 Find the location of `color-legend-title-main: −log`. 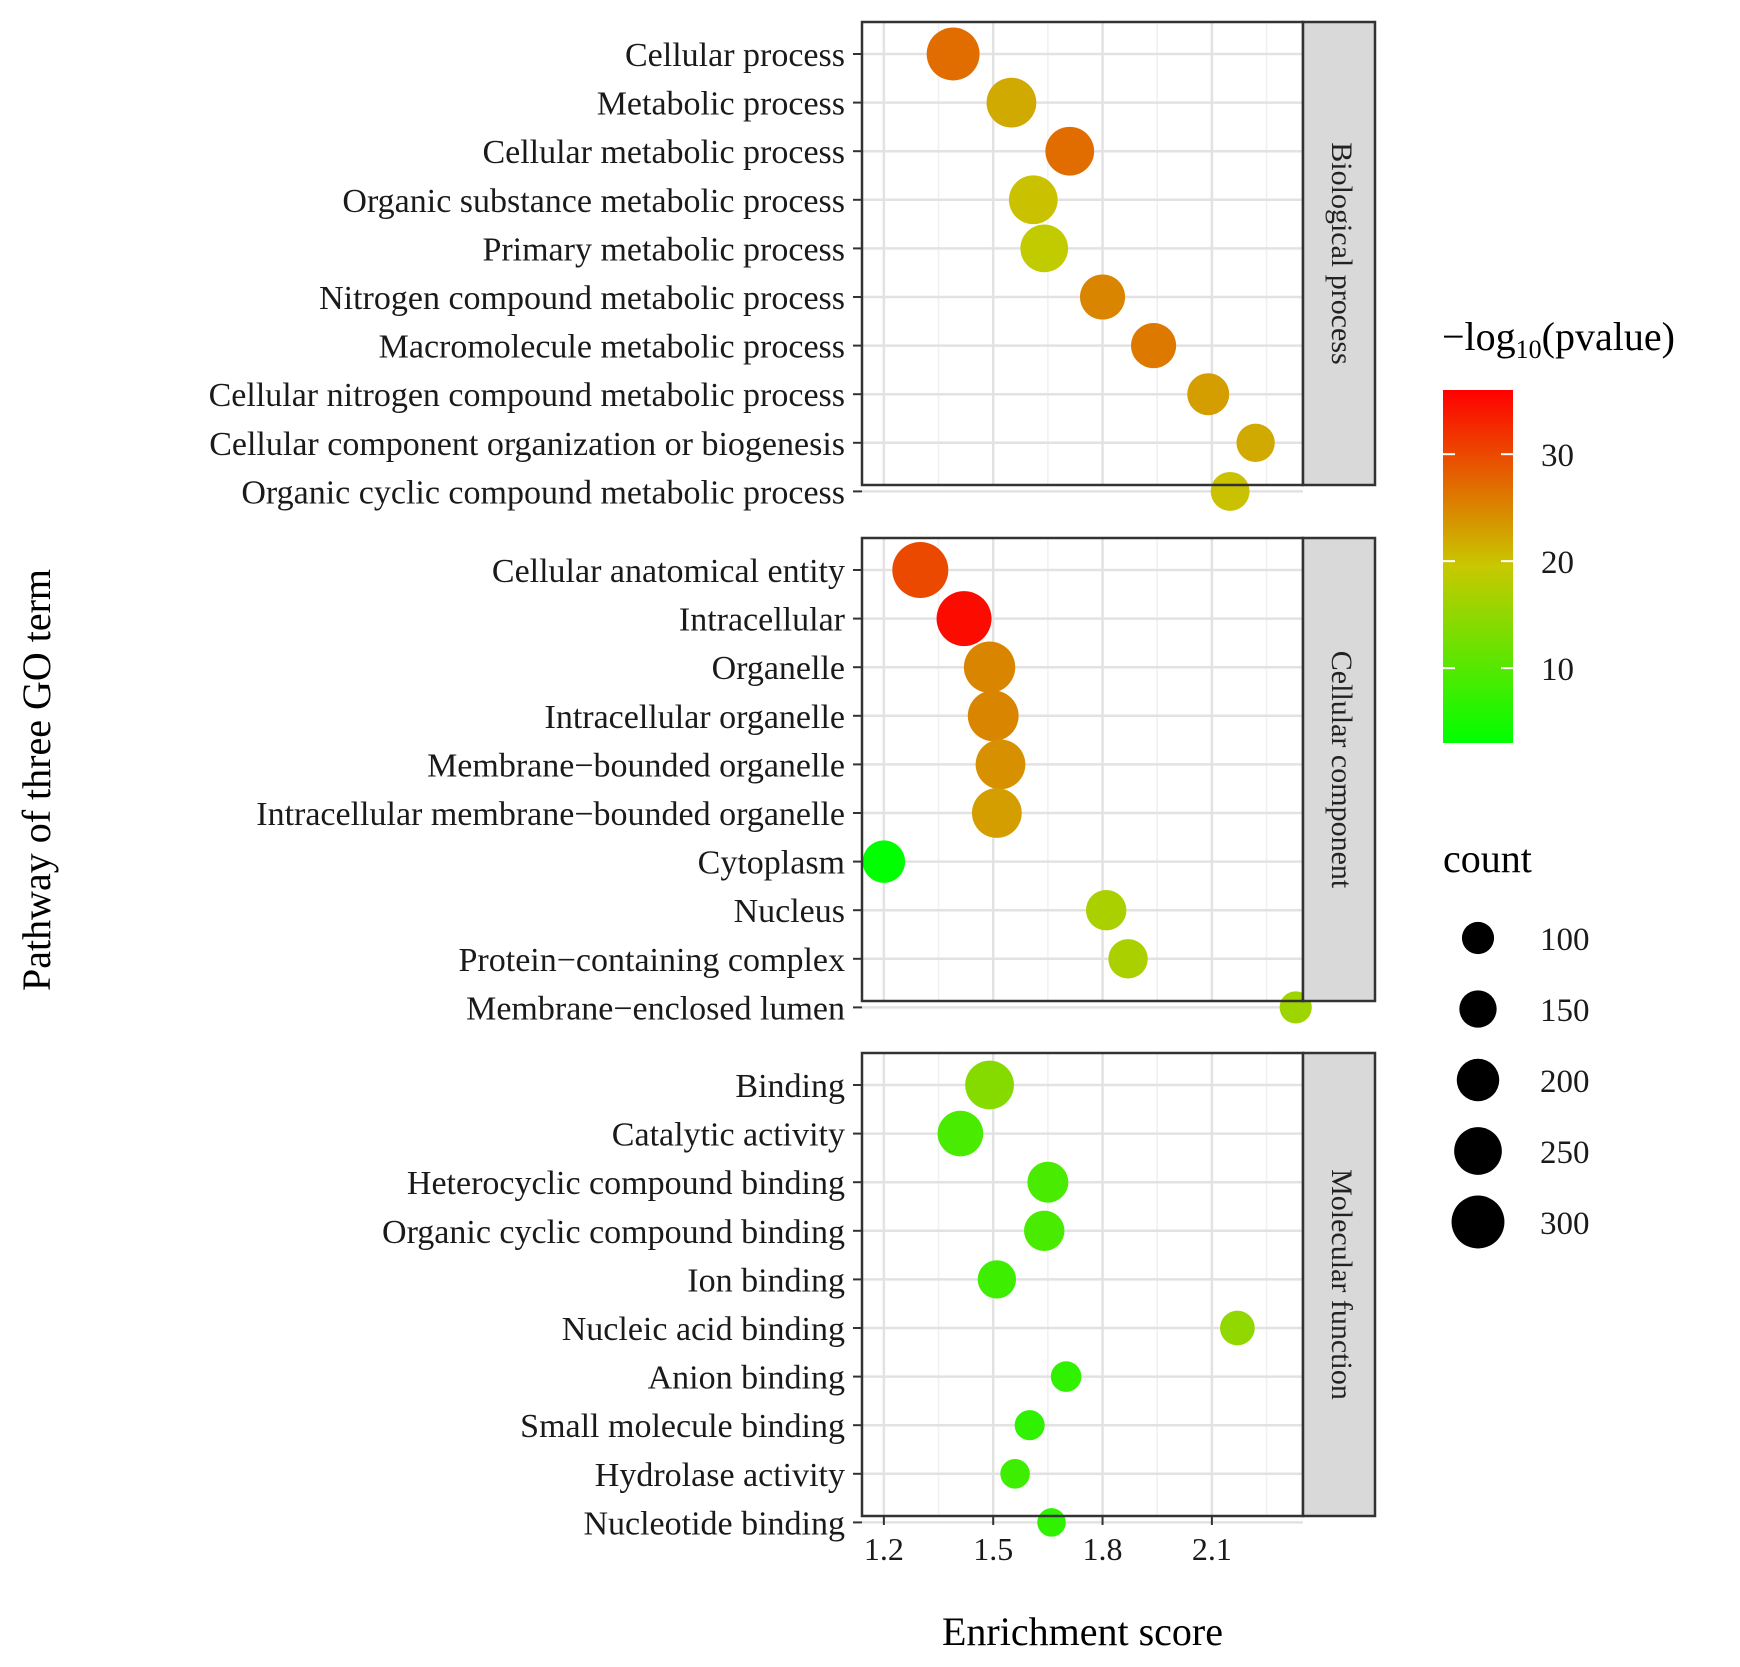

color-legend-title-main: −log is located at coordinates (1479, 336).